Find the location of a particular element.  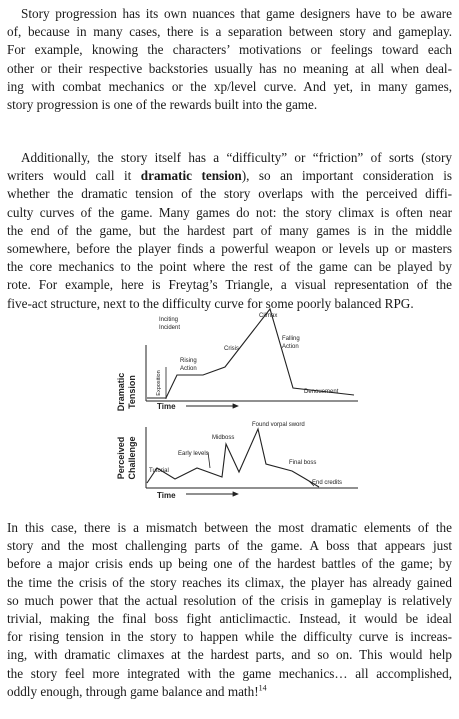

y-axis-label: Tension is located at coordinates (132, 392).